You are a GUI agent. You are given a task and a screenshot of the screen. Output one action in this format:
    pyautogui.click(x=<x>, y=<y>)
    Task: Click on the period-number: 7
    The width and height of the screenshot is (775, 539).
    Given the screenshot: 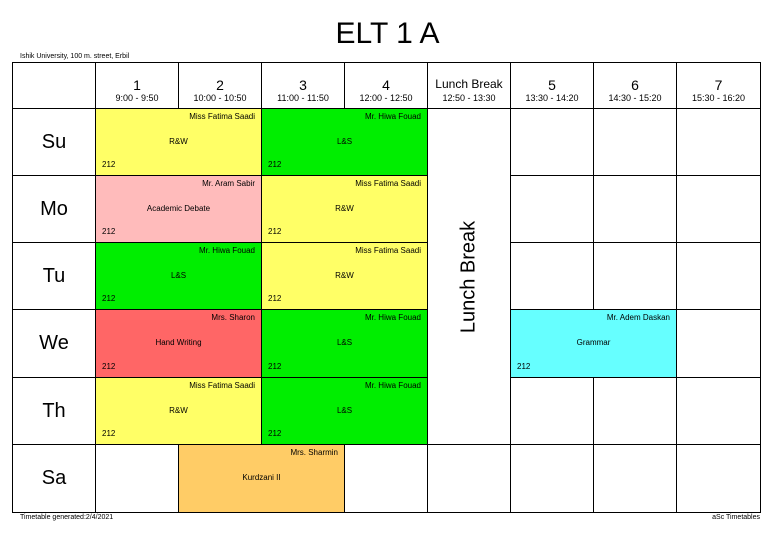 What is the action you would take?
    pyautogui.click(x=718, y=85)
    